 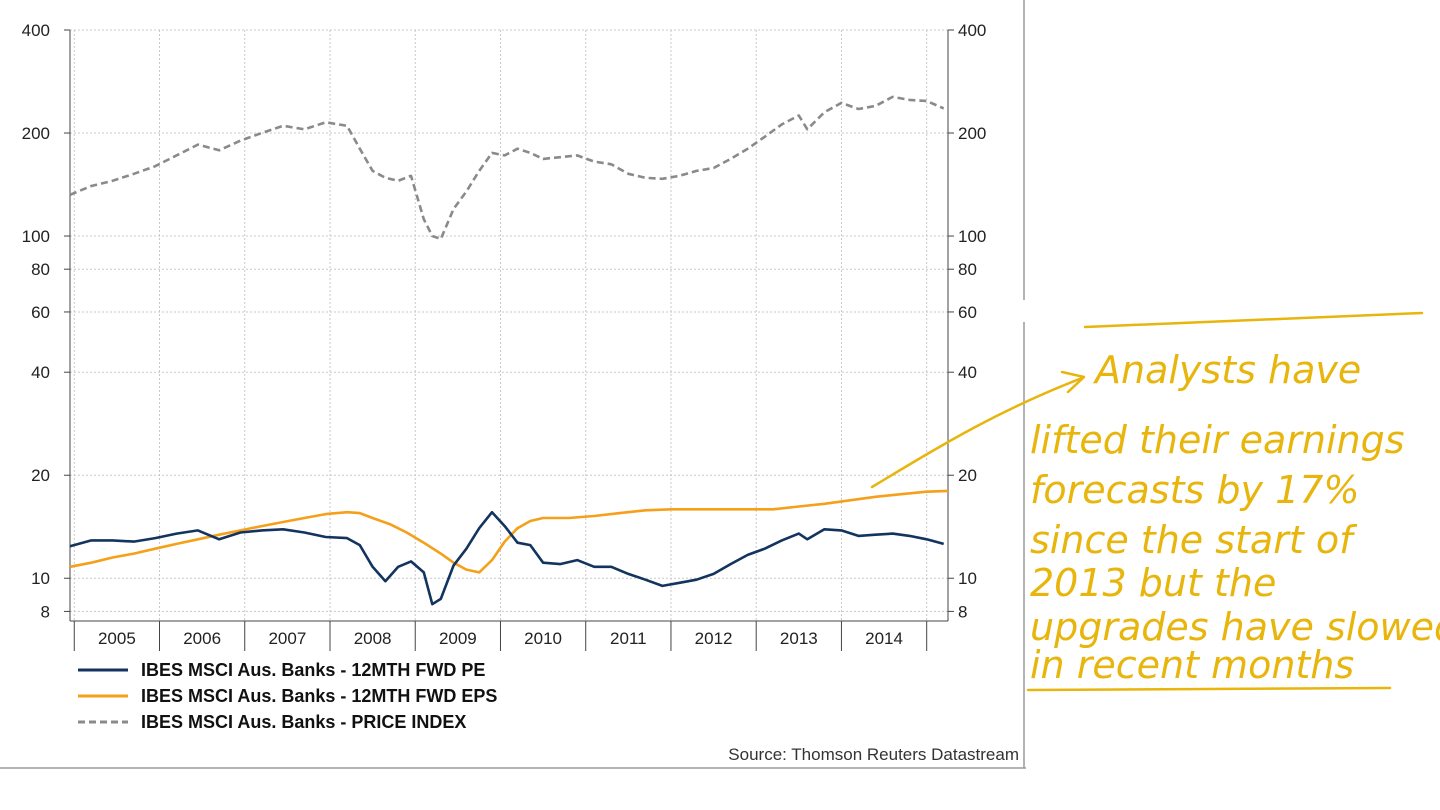 I want to click on annotation-arrowhead, so click(x=1073, y=382).